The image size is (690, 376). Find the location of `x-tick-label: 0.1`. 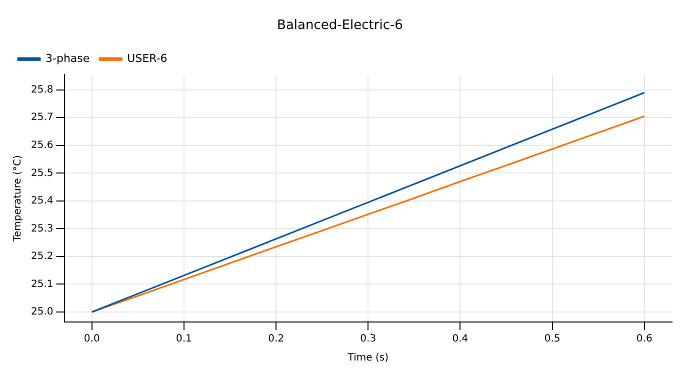

x-tick-label: 0.1 is located at coordinates (184, 339).